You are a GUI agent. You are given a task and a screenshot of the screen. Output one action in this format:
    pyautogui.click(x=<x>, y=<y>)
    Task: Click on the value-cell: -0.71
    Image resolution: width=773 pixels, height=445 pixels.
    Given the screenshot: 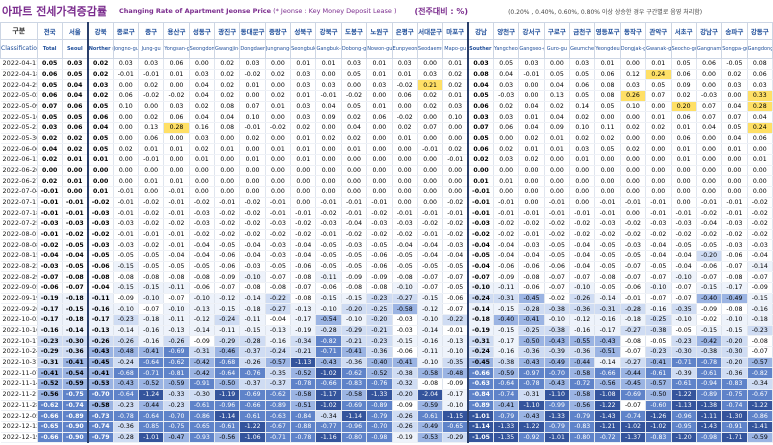 What is the action you would take?
    pyautogui.click(x=328, y=352)
    